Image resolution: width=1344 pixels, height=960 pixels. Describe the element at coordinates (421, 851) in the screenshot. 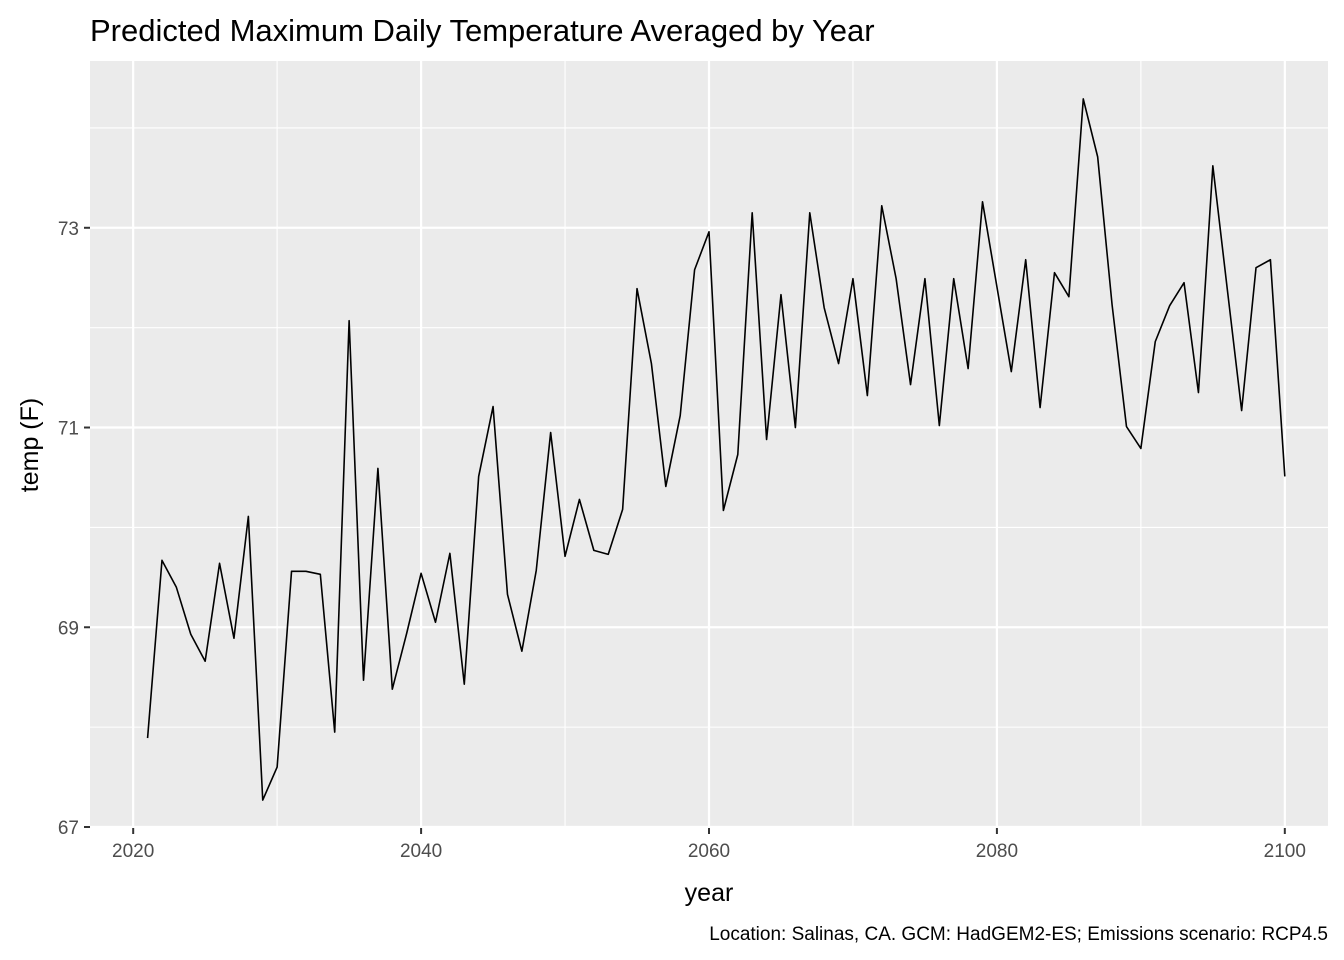

I see `x-tick-label: 2040` at that location.